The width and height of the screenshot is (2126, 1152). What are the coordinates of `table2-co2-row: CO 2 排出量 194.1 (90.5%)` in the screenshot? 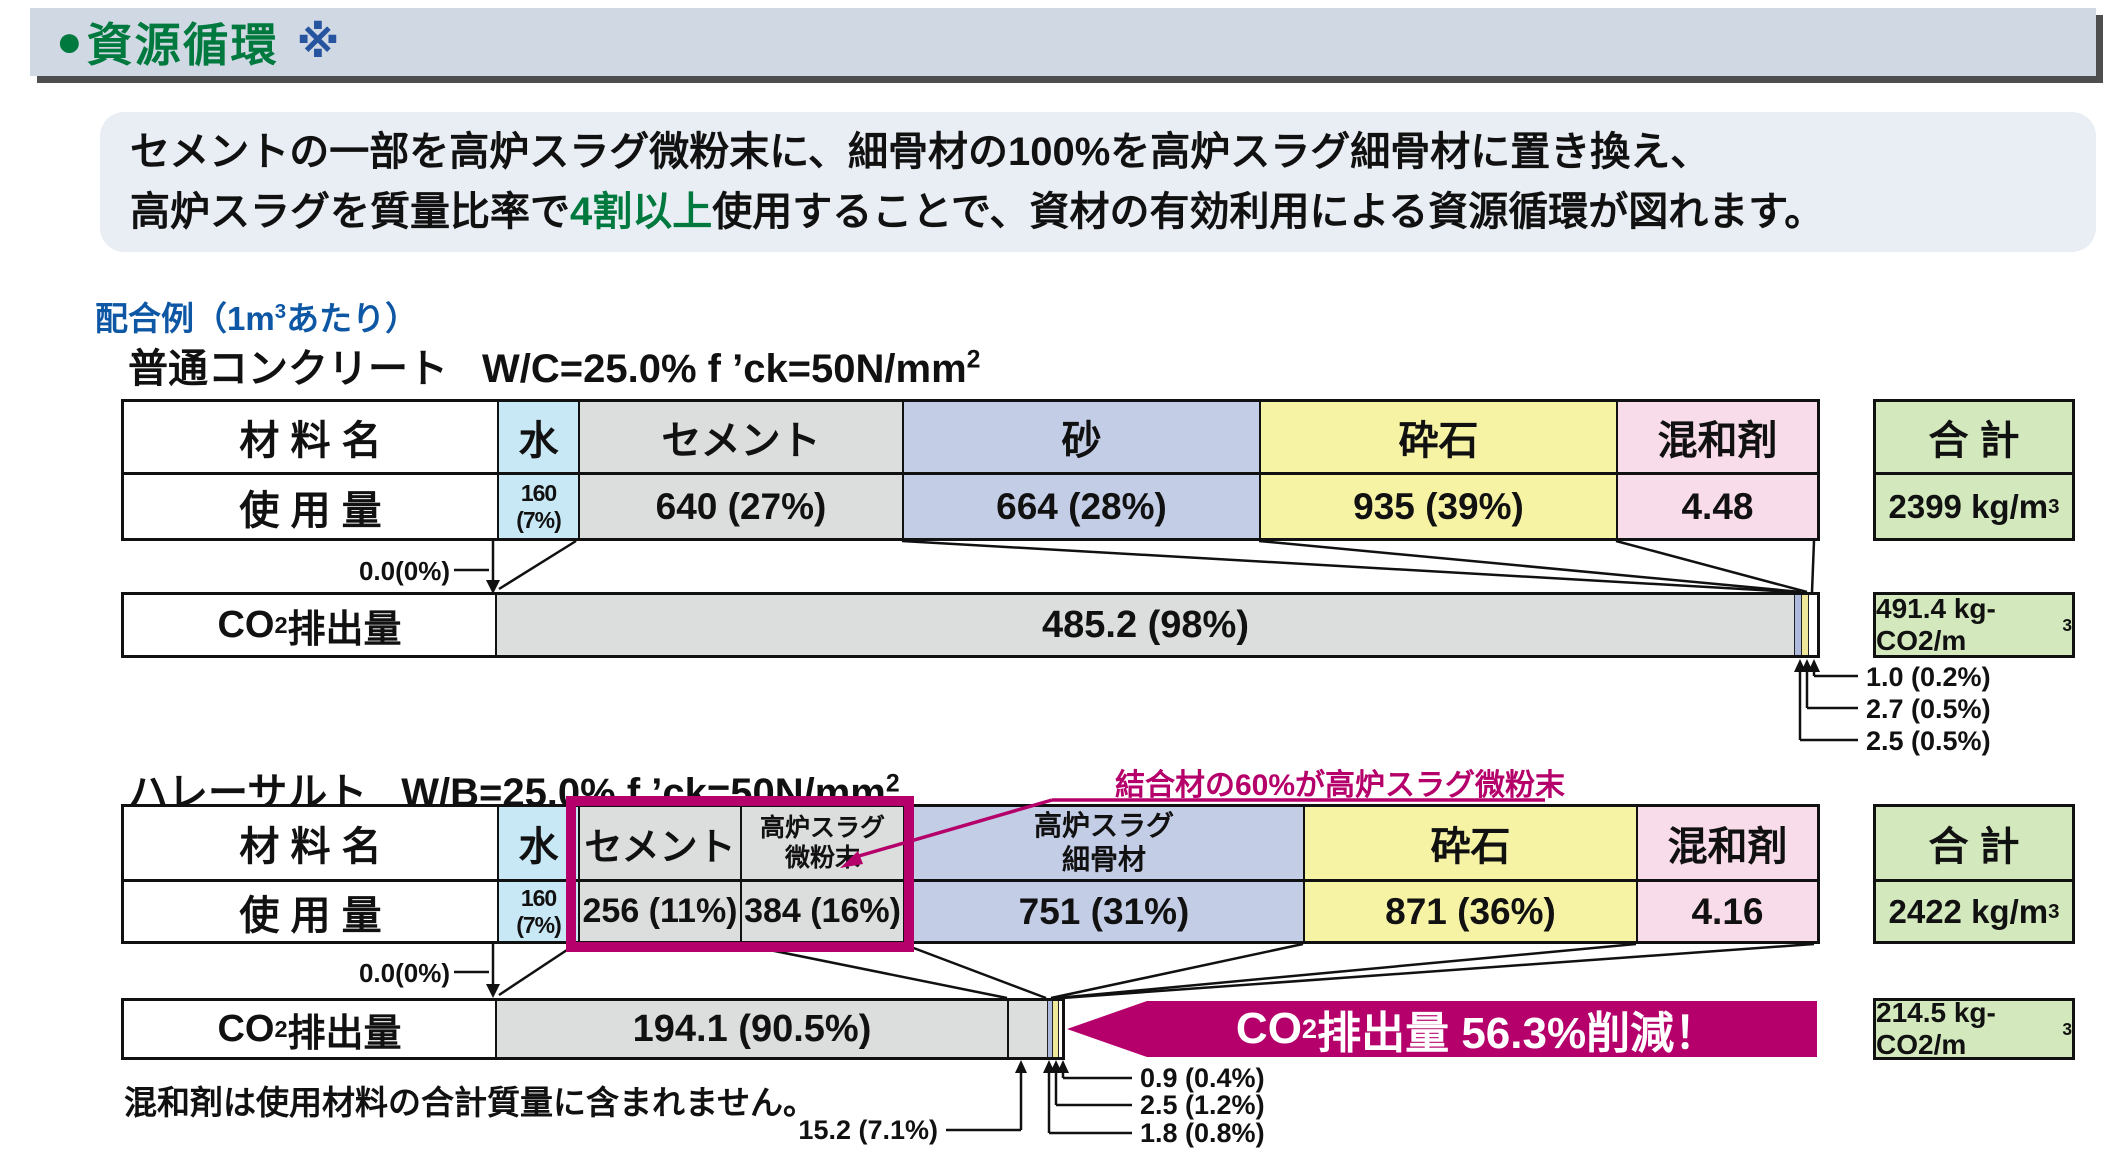 It's located at (593, 1029).